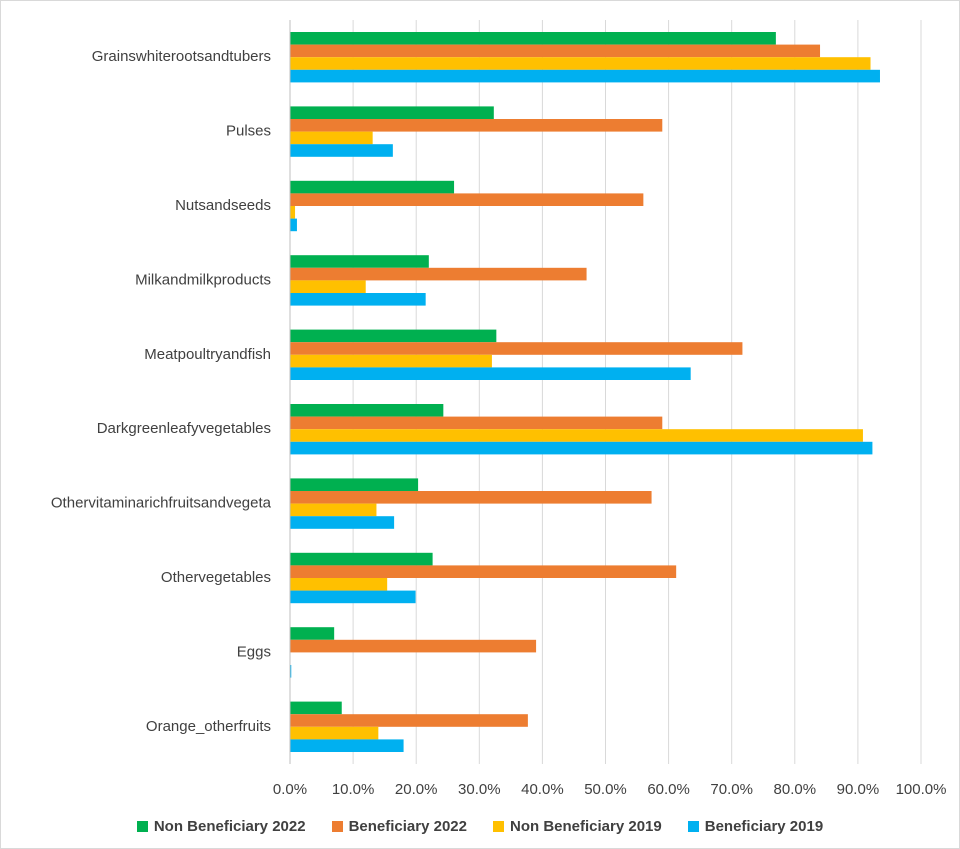  What do you see at coordinates (161, 503) in the screenshot?
I see `category-label: Othervitaminarichfruitsandvegeta` at bounding box center [161, 503].